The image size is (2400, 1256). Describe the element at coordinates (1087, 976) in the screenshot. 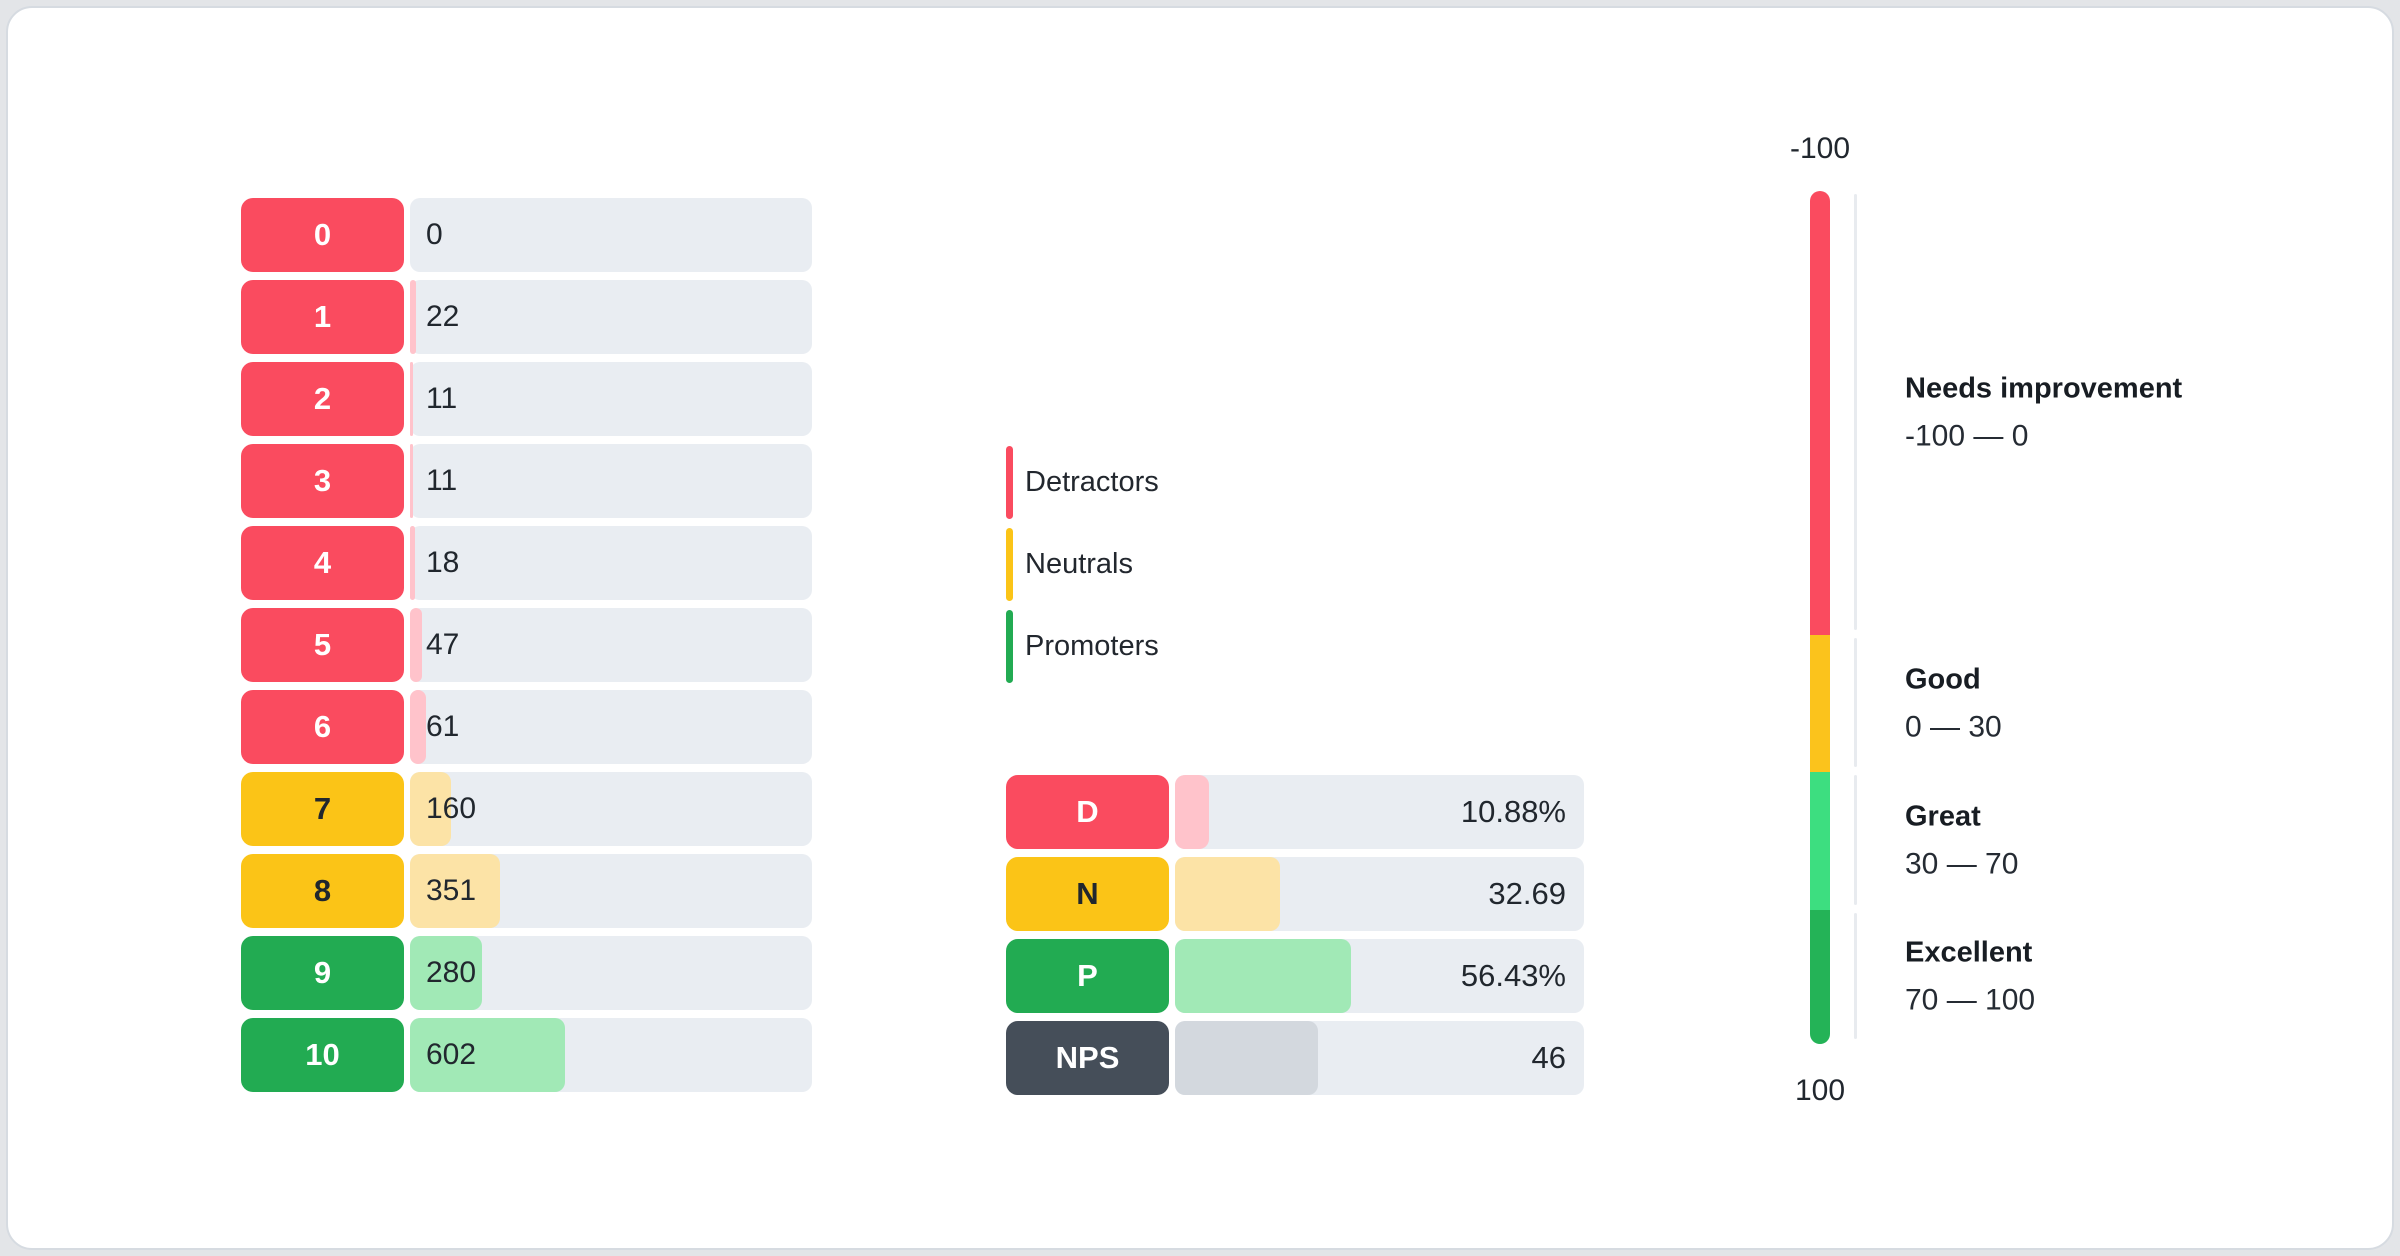

I see `summary-button-p: P` at that location.